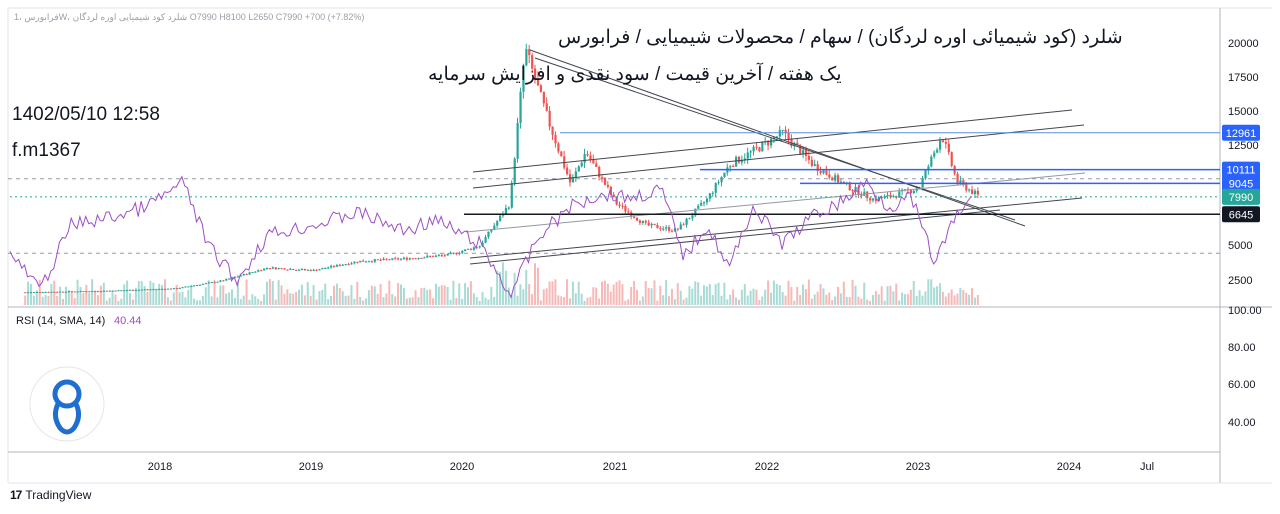  Describe the element at coordinates (1245, 311) in the screenshot. I see `rsi-tick: 100.00` at that location.